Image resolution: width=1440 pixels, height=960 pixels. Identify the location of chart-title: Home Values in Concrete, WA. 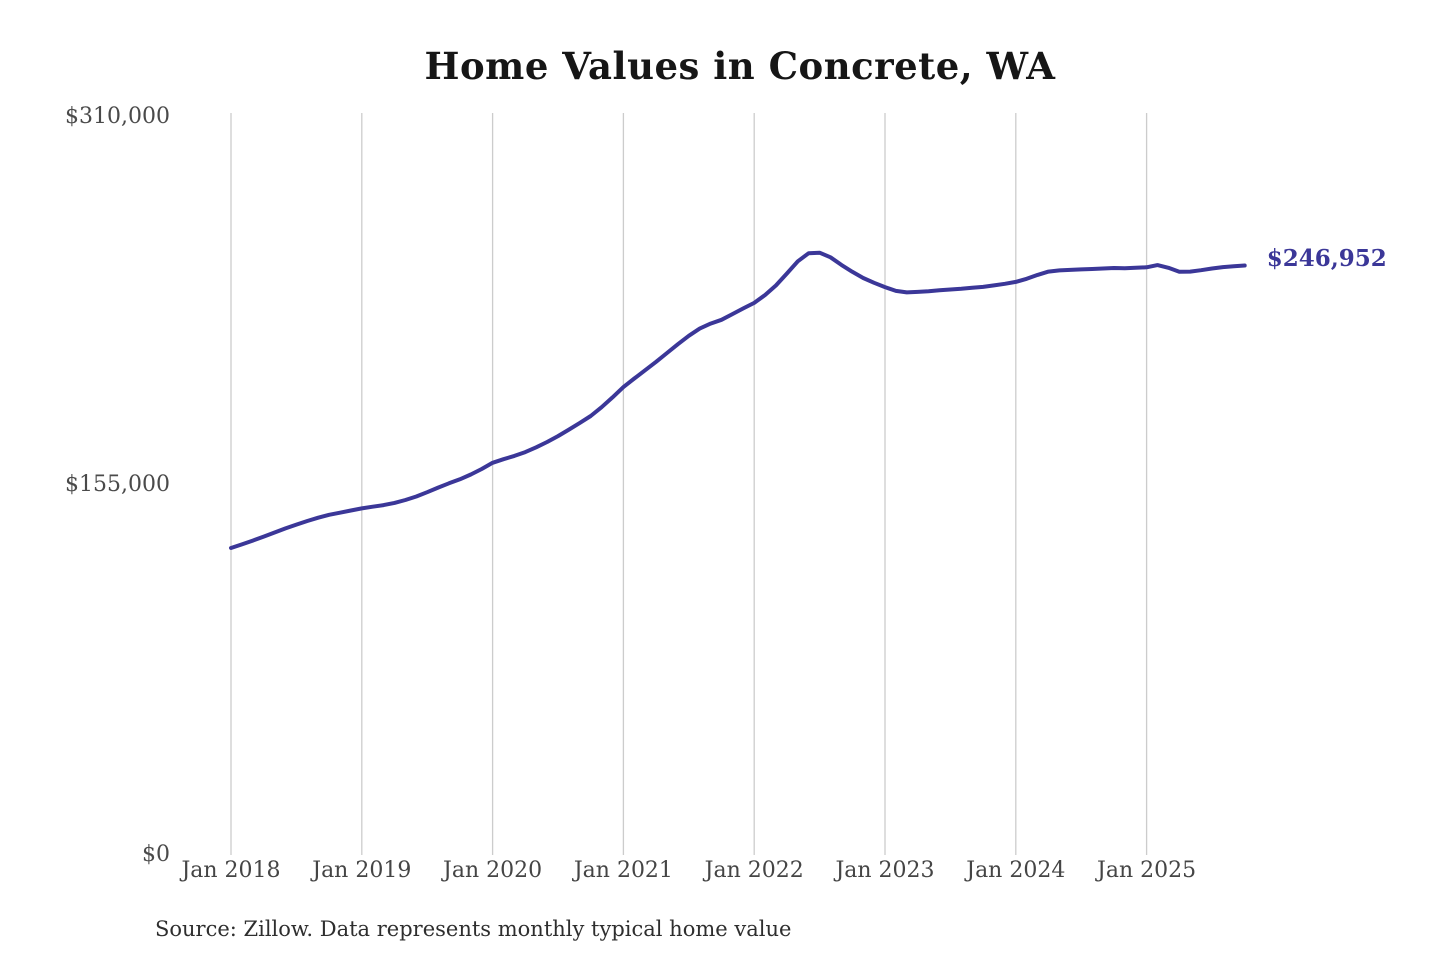
(740, 66).